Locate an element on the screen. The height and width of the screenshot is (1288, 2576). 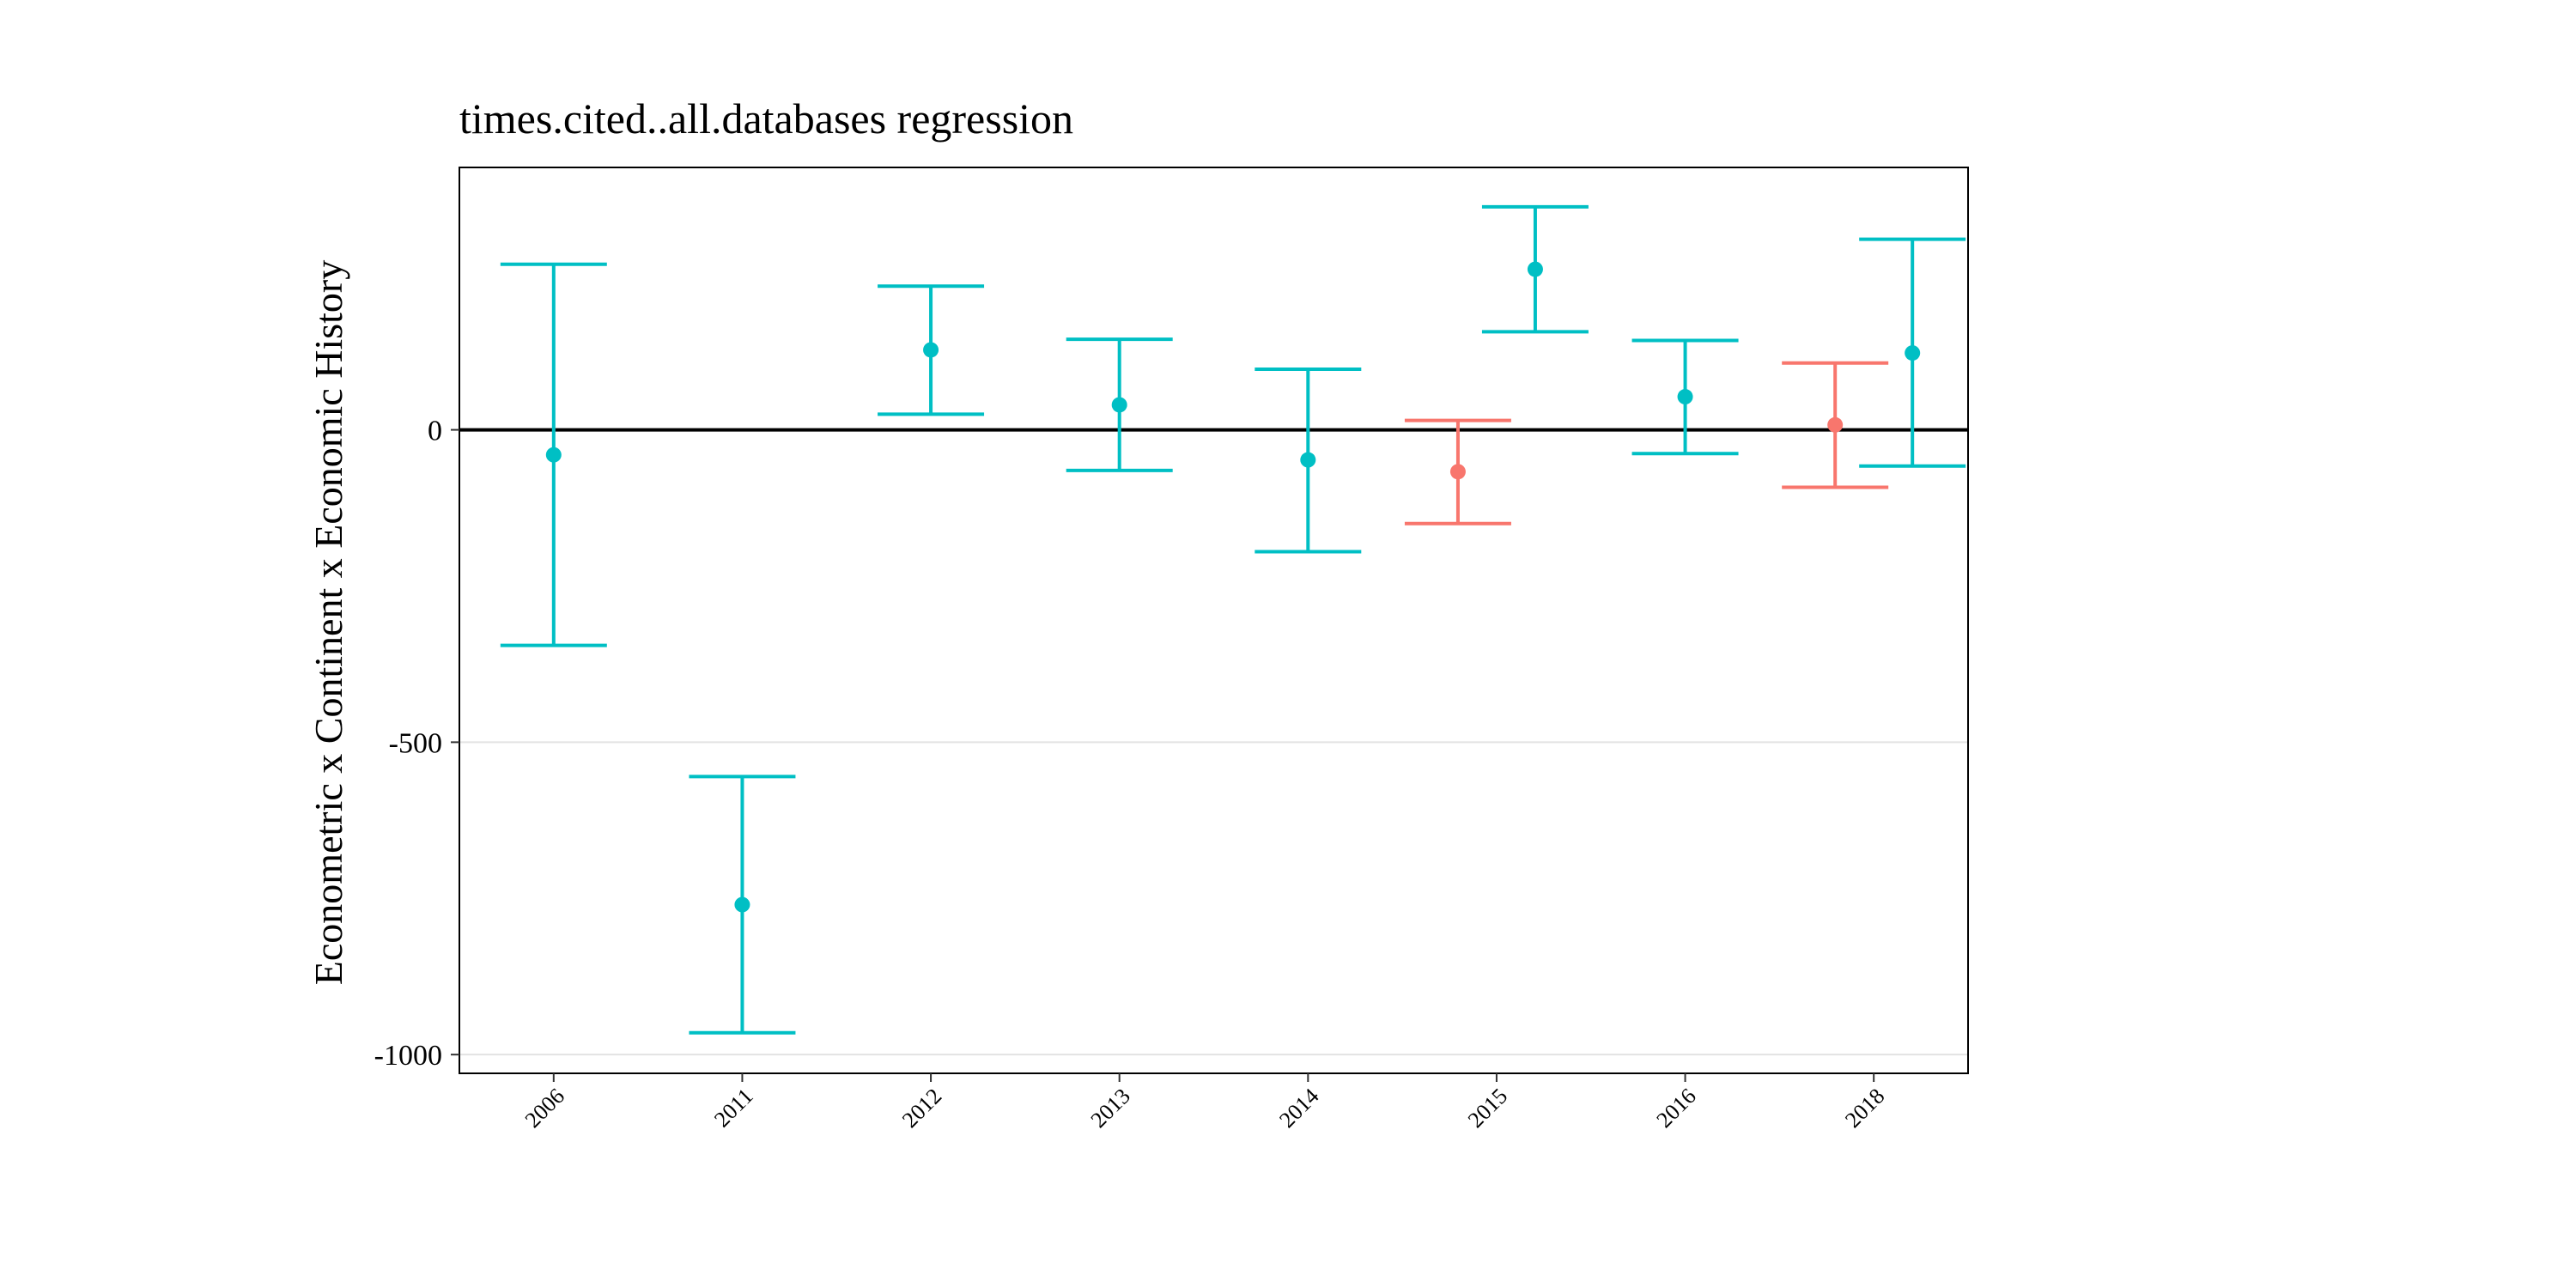
error-bar-2013-teal is located at coordinates (1119, 404).